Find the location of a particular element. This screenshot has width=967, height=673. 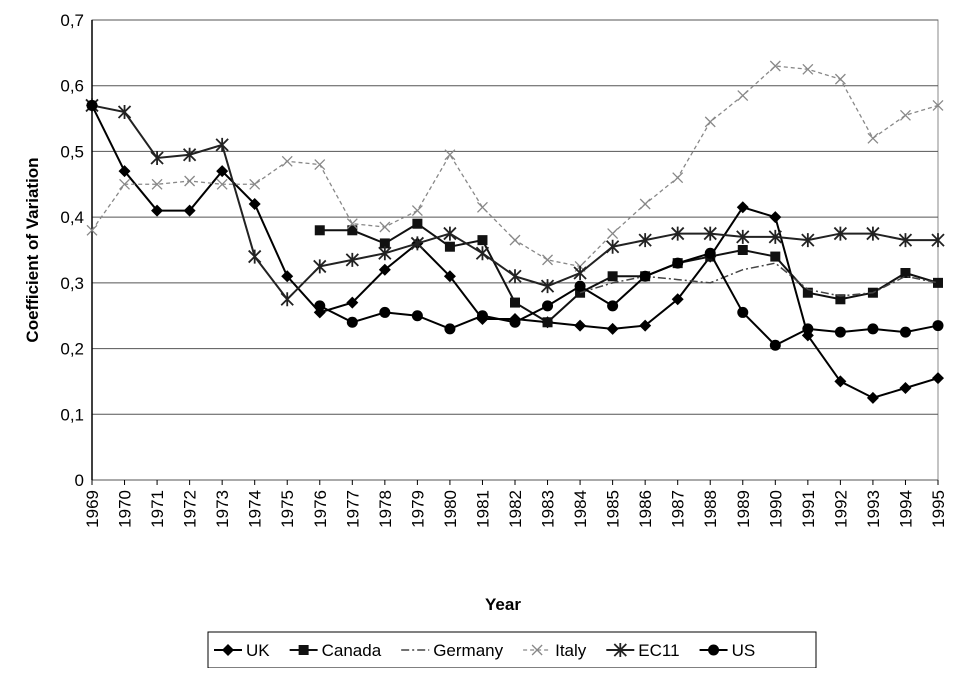

x-tick-label: 1971 is located at coordinates (157, 509).